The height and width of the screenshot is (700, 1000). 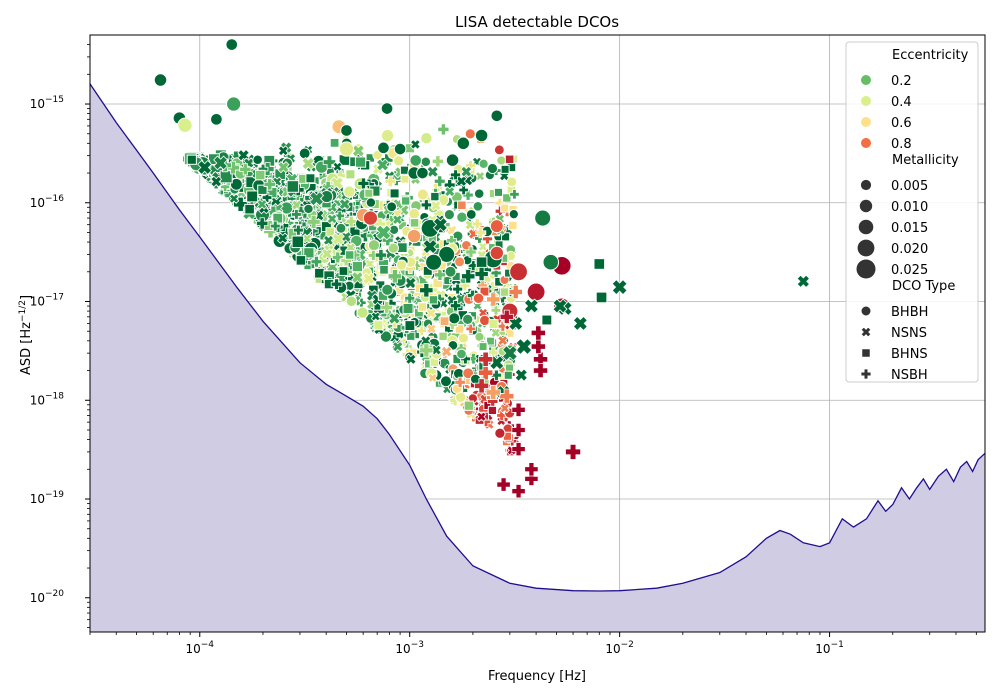 I want to click on legend-type-title: DCO Type, so click(x=923, y=286).